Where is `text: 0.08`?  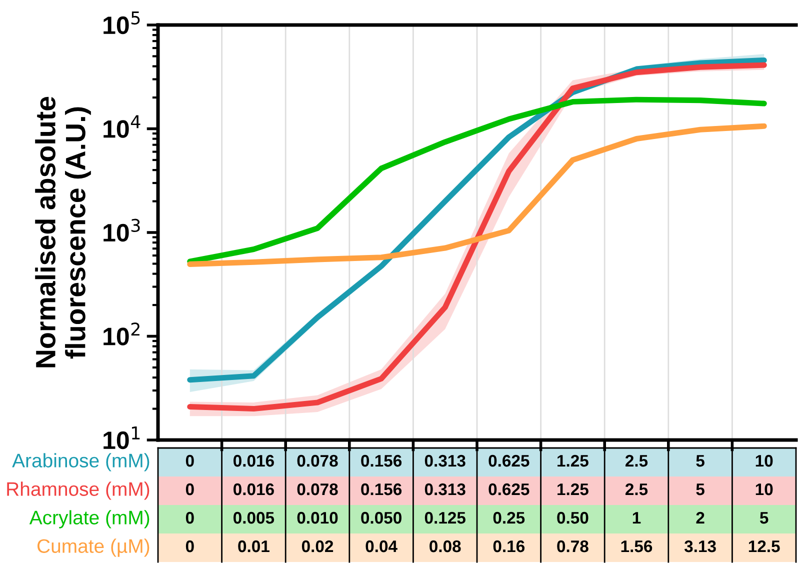 text: 0.08 is located at coordinates (445, 546).